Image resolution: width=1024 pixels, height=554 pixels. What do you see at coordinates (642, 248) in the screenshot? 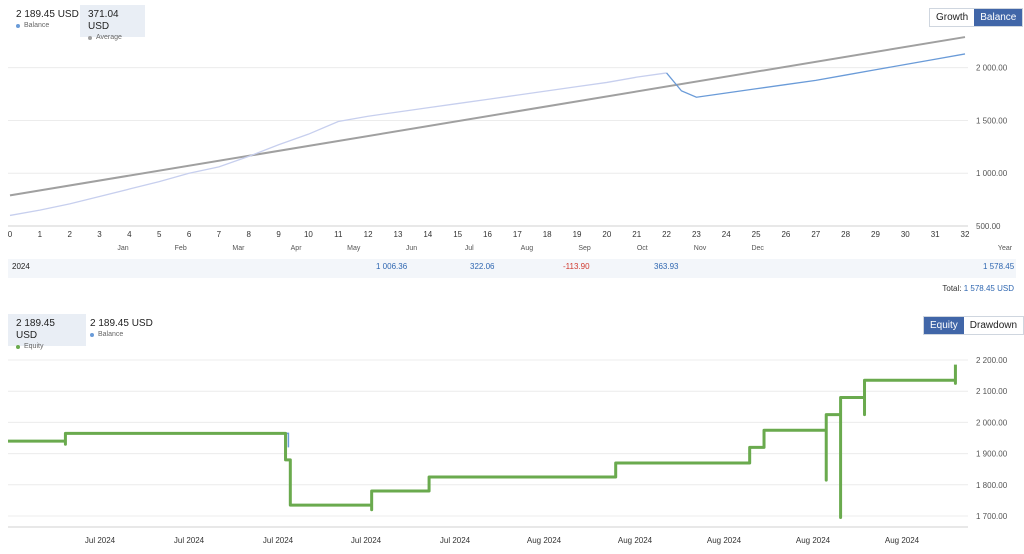
I see `month-label: Oct` at bounding box center [642, 248].